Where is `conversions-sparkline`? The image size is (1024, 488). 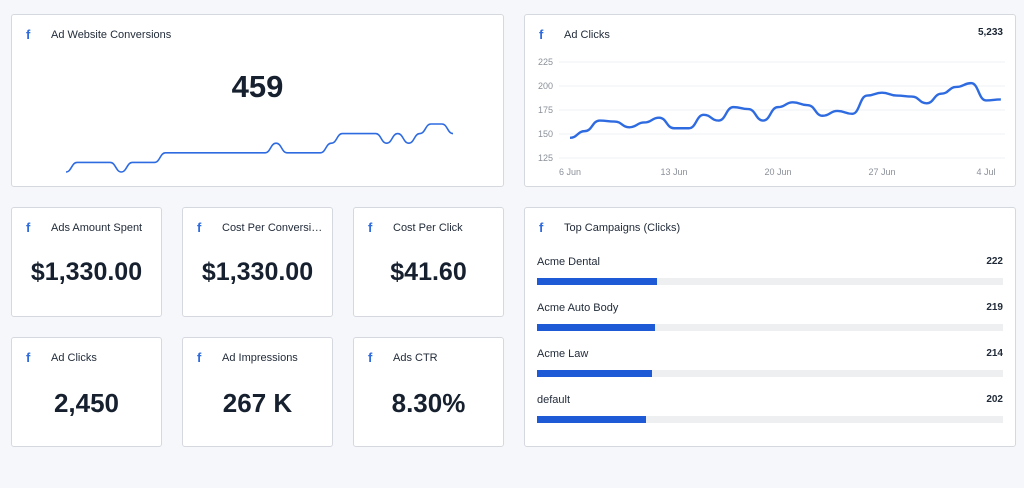
conversions-sparkline is located at coordinates (259, 148).